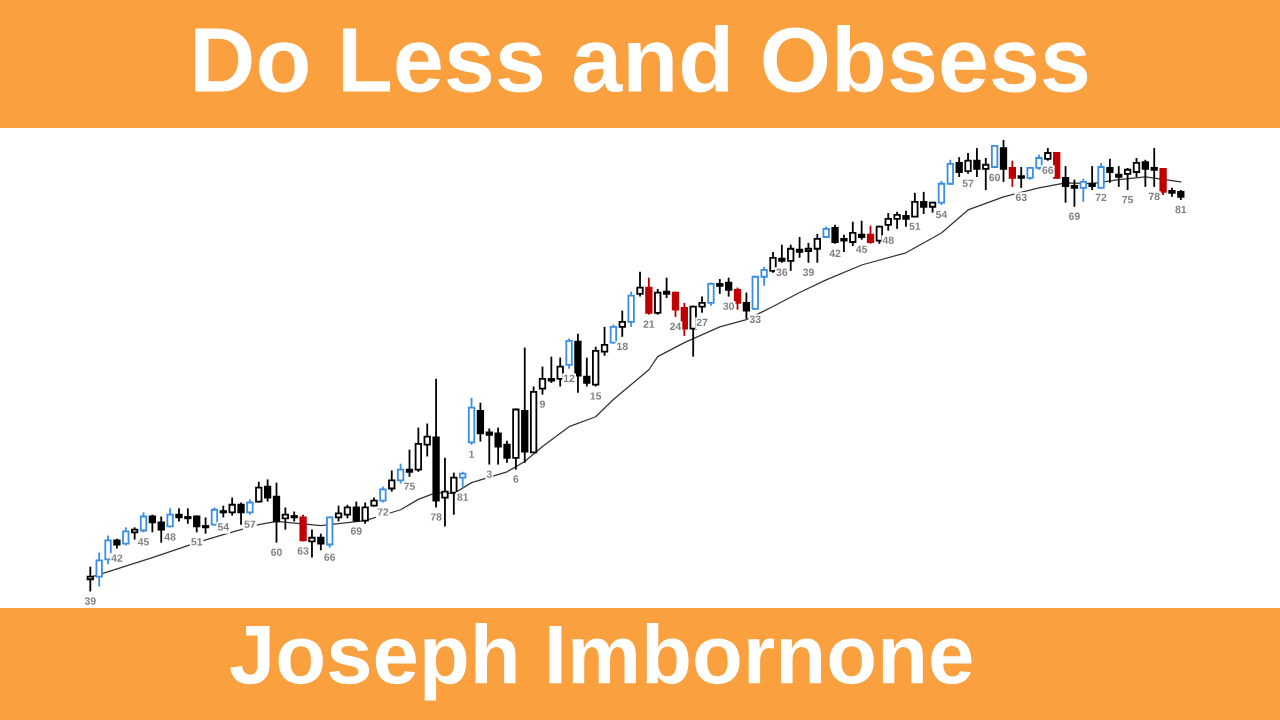 Image resolution: width=1280 pixels, height=720 pixels. Describe the element at coordinates (596, 396) in the screenshot. I see `x-tick-label: 15` at that location.